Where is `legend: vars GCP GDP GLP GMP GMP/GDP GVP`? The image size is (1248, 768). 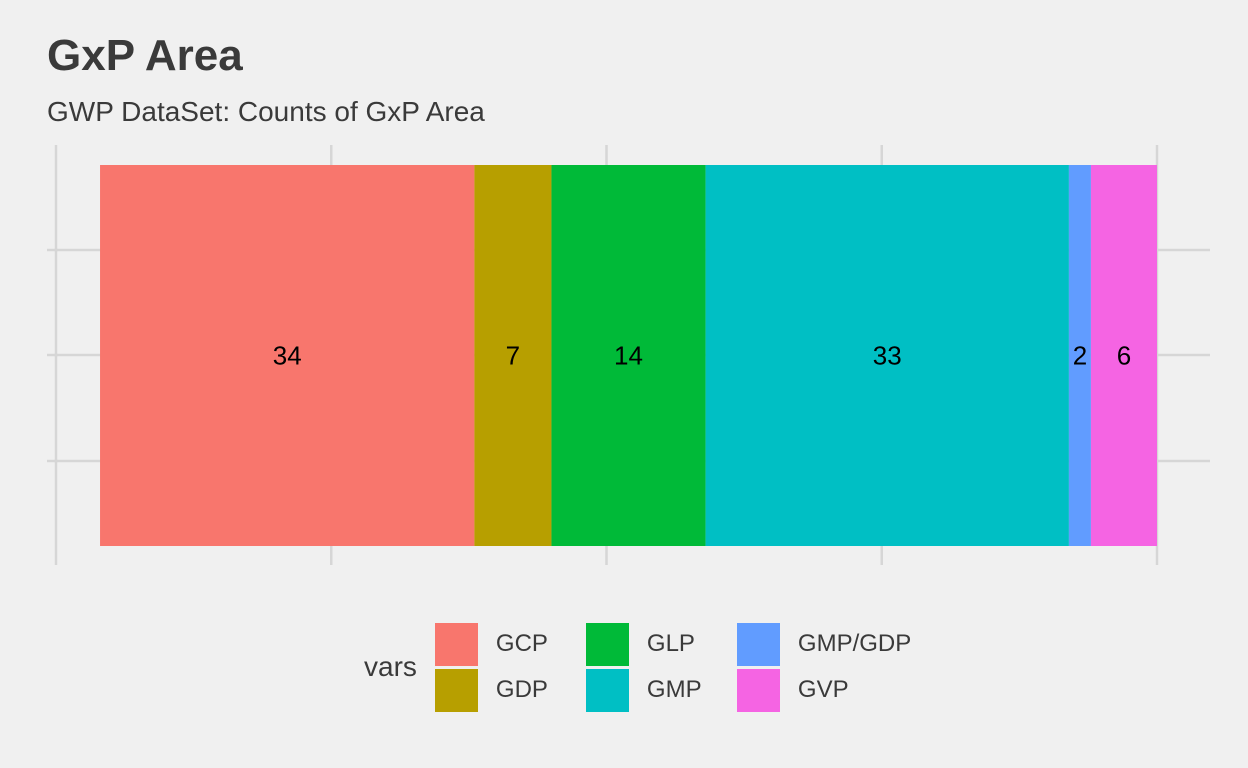 legend: vars GCP GDP GLP GMP GMP/GDP GVP is located at coordinates (637, 667).